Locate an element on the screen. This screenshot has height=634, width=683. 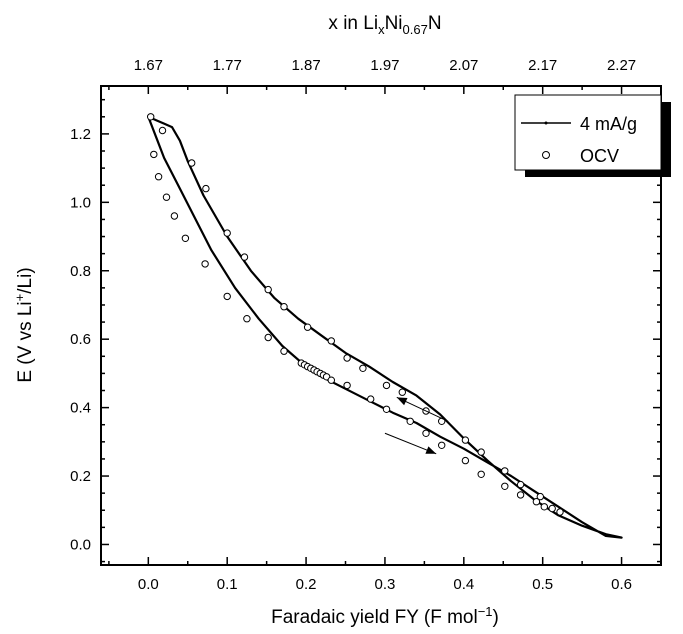
legend: 4 mA/g OCV is located at coordinates (592, 135).